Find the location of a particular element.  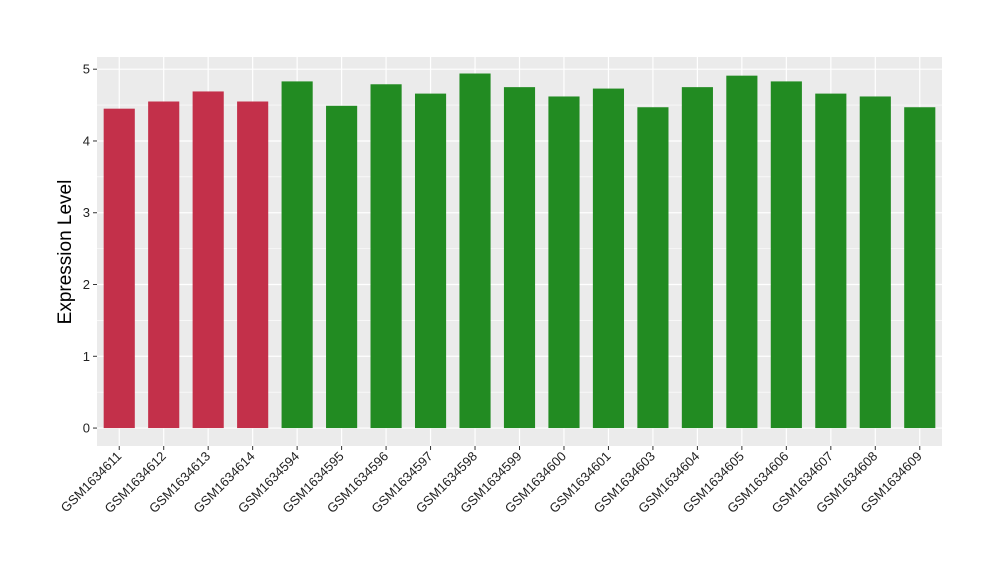

bar-GSM1634609 is located at coordinates (920, 268).